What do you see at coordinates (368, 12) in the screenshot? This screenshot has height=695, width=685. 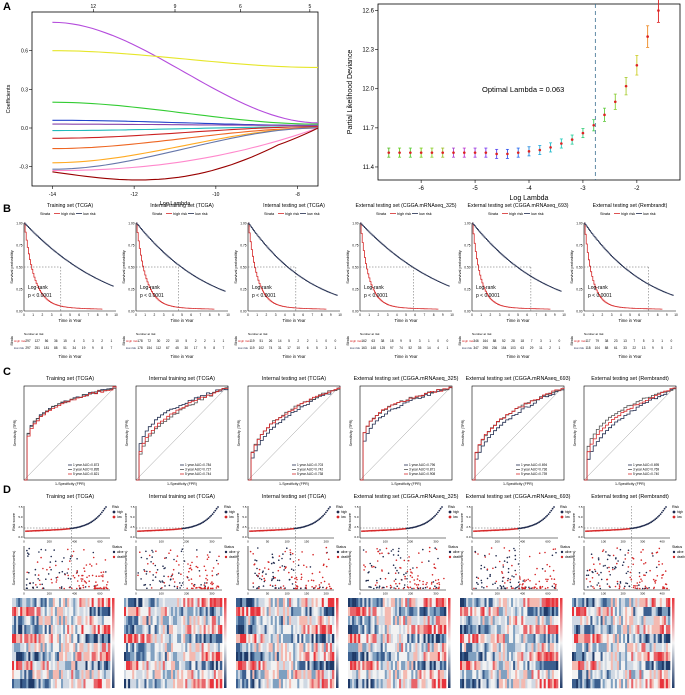 I see `cv-ytick-label: 12.6` at bounding box center [368, 12].